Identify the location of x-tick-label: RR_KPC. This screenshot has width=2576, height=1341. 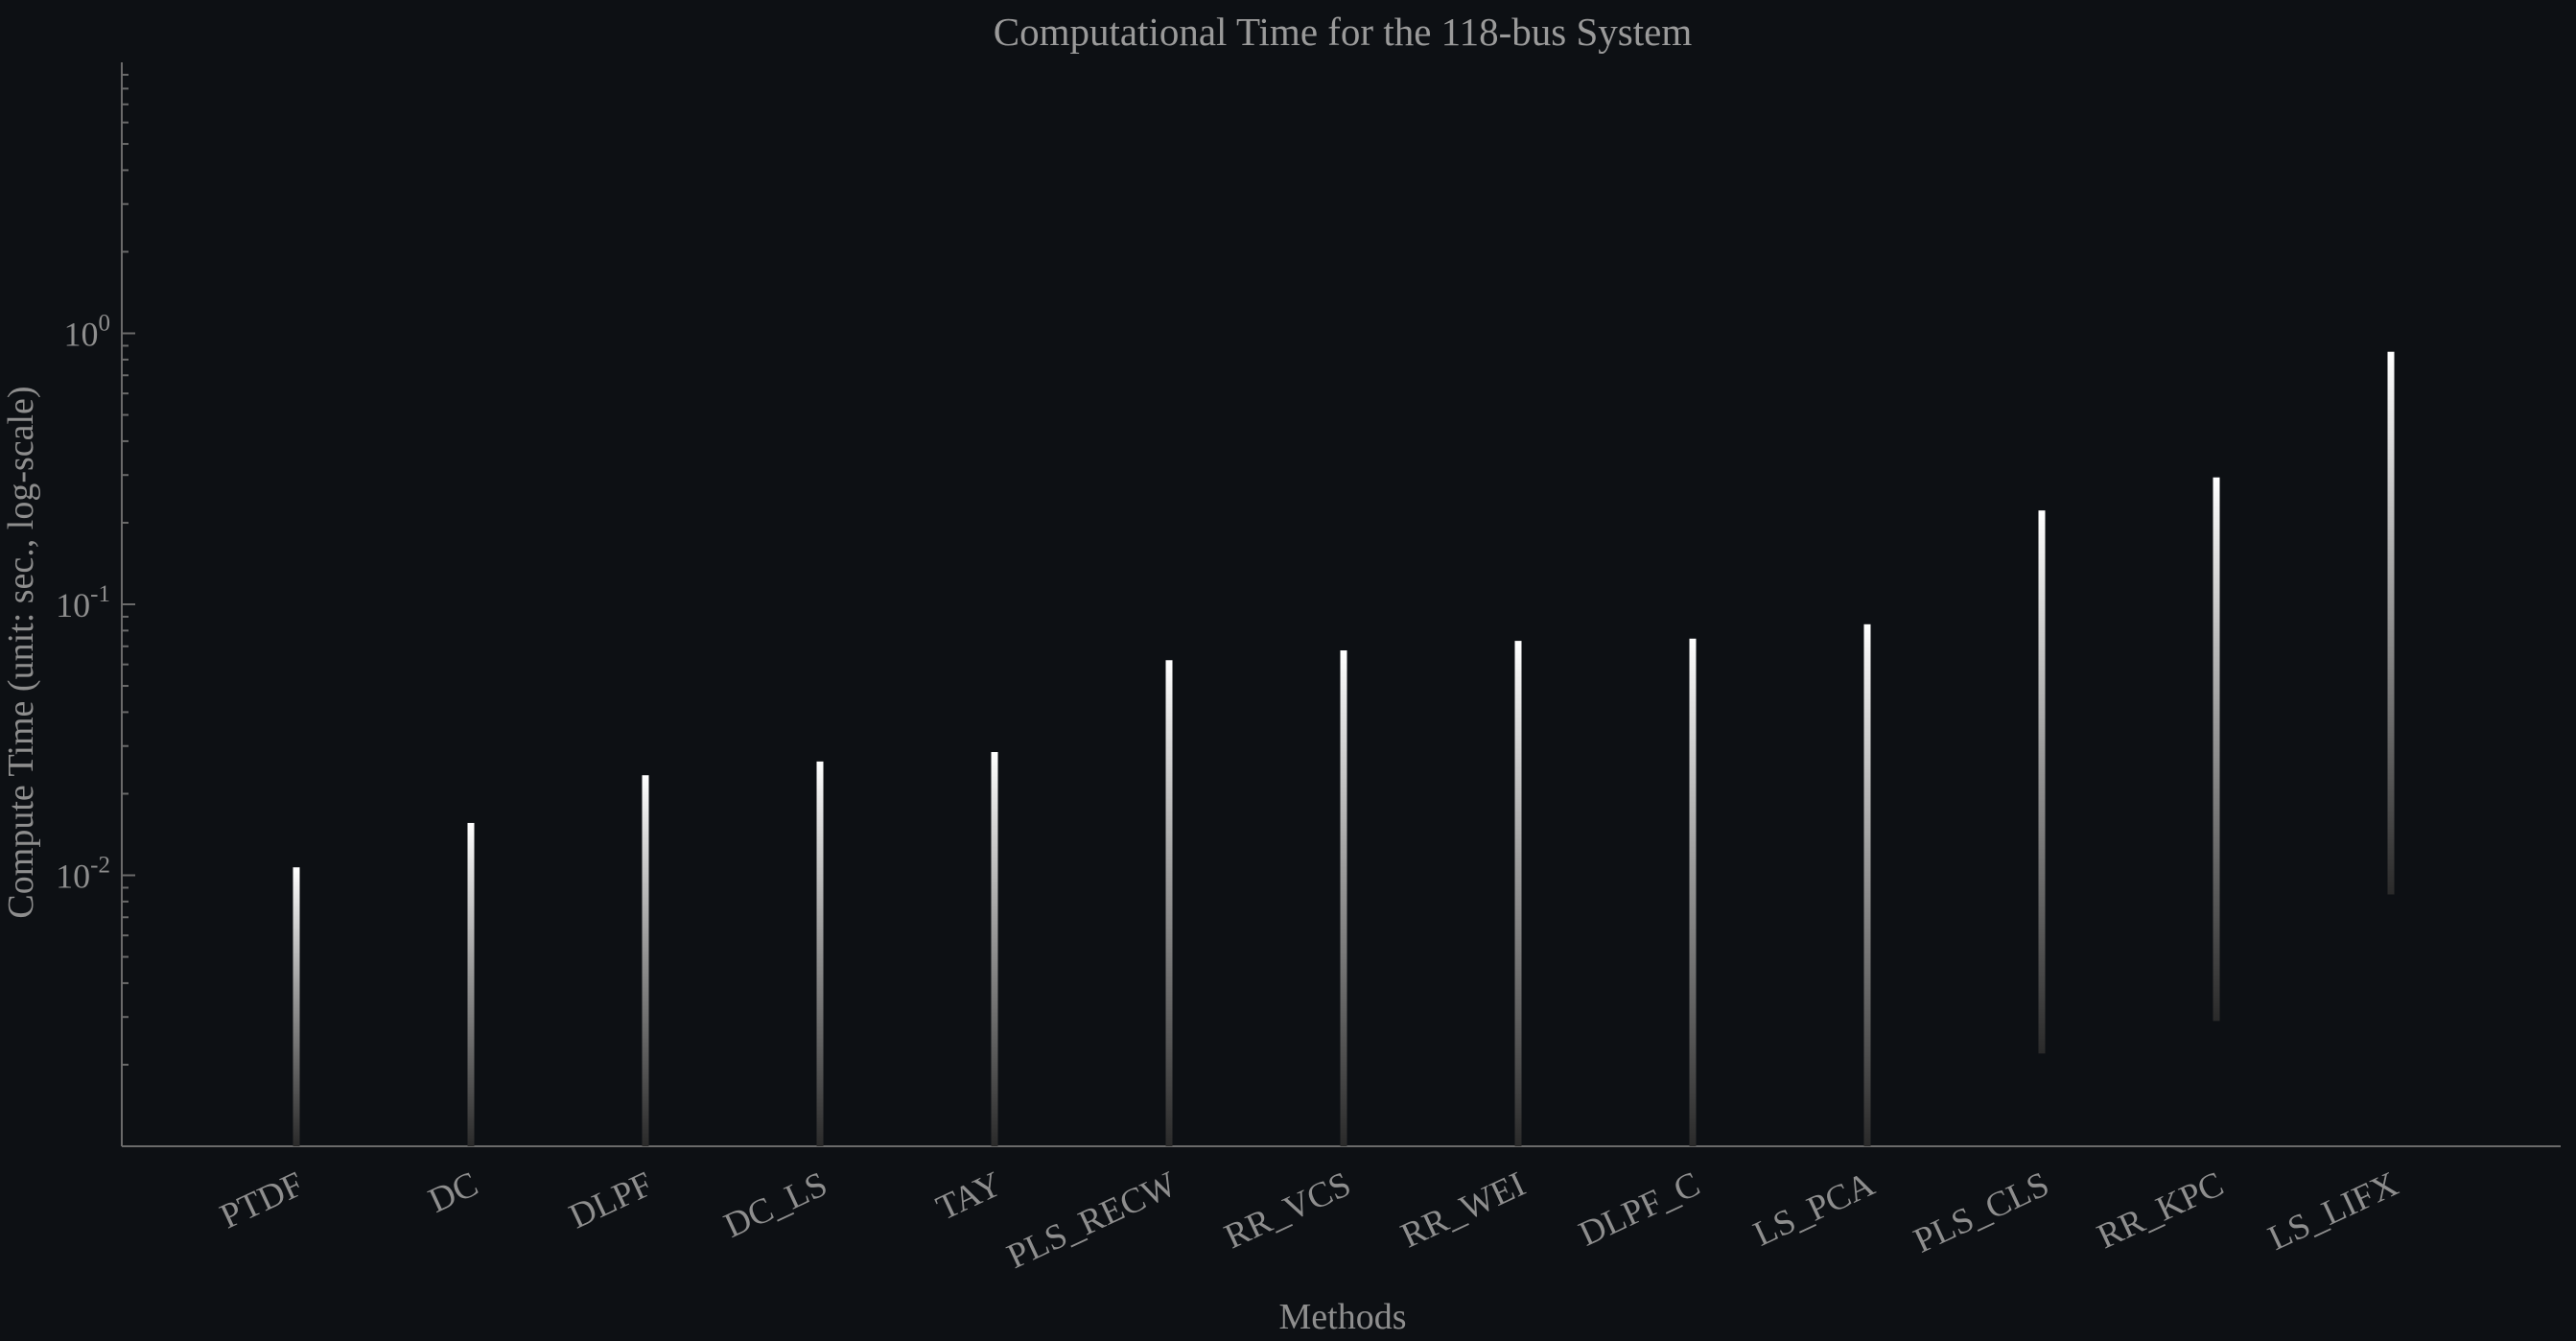
(2161, 1211).